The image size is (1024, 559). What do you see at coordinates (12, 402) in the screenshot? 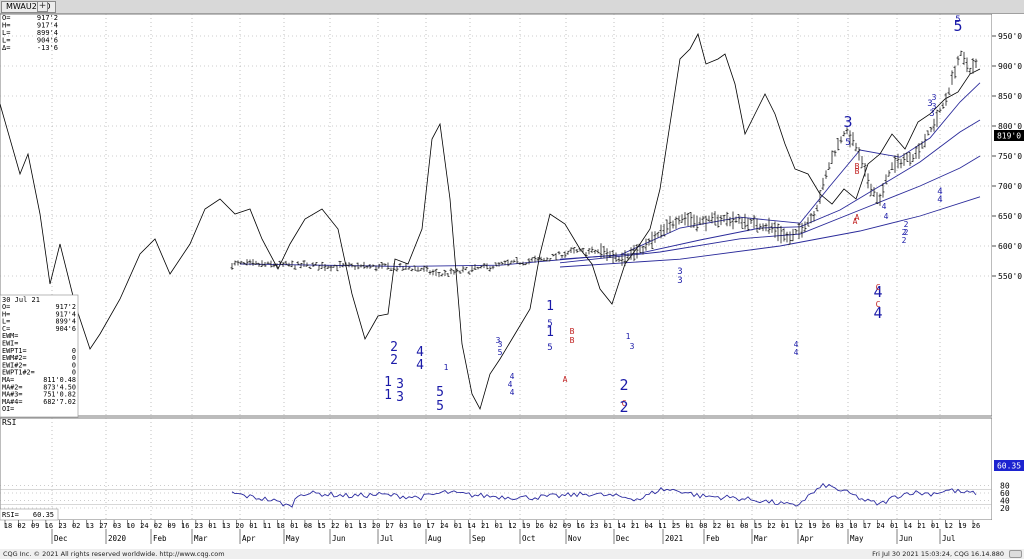
I see `cursor-row-label: MA#4=` at bounding box center [12, 402].